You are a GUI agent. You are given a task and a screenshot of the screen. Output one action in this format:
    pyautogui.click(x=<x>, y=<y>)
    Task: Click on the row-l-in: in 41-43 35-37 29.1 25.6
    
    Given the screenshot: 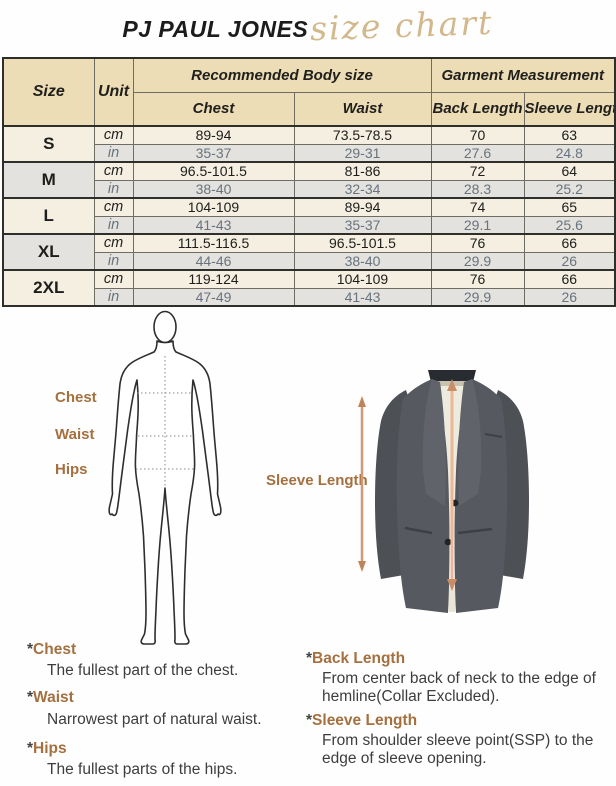 What is the action you would take?
    pyautogui.click(x=309, y=225)
    